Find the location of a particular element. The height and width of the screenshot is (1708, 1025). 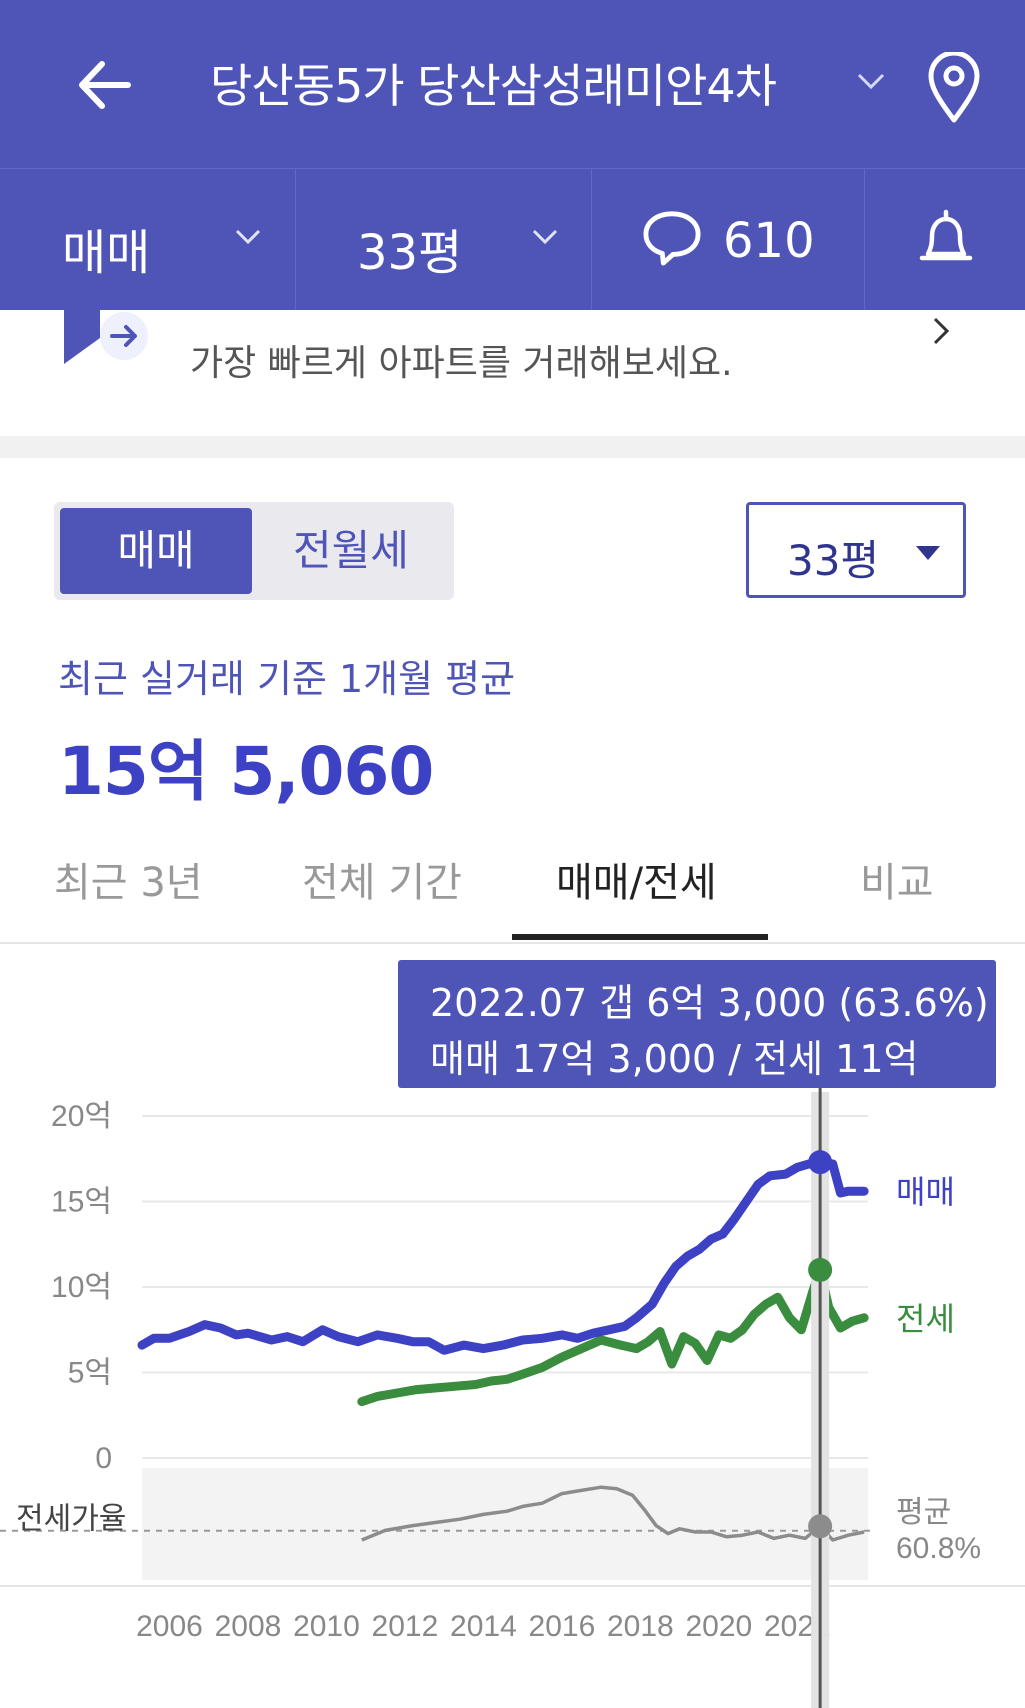

x-tick-label: 2018 is located at coordinates (640, 1626).